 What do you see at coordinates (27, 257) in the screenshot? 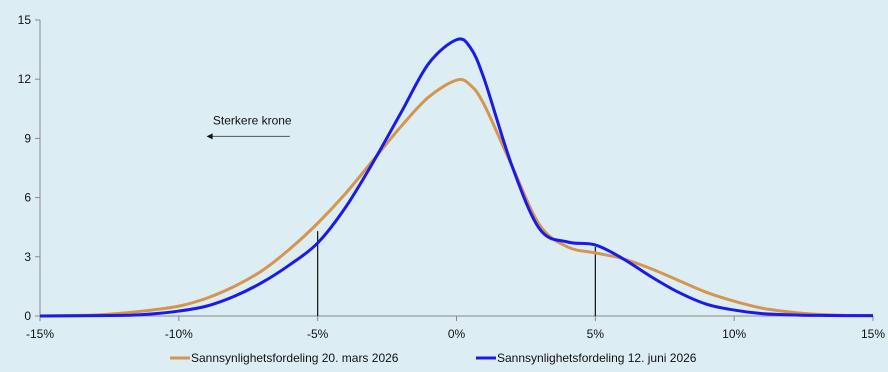
I see `y-tick-label: 3` at bounding box center [27, 257].